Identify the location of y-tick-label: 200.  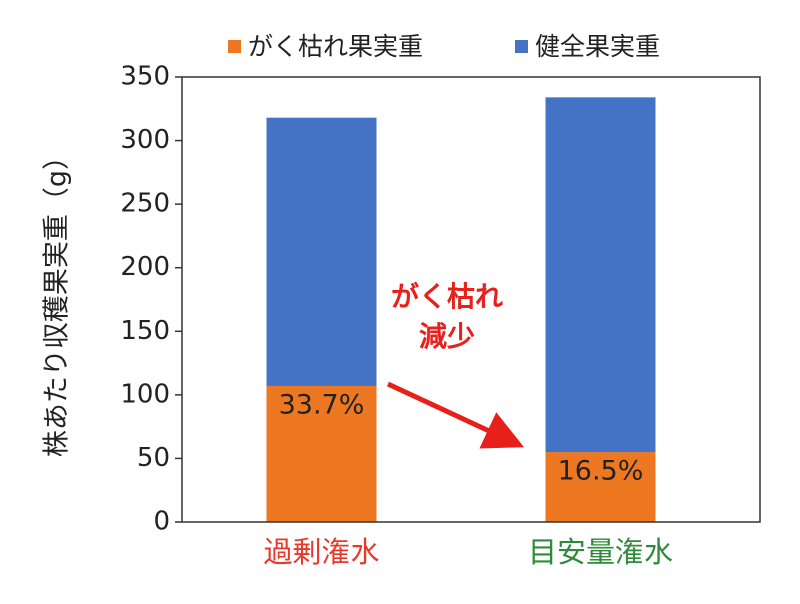
(145, 267).